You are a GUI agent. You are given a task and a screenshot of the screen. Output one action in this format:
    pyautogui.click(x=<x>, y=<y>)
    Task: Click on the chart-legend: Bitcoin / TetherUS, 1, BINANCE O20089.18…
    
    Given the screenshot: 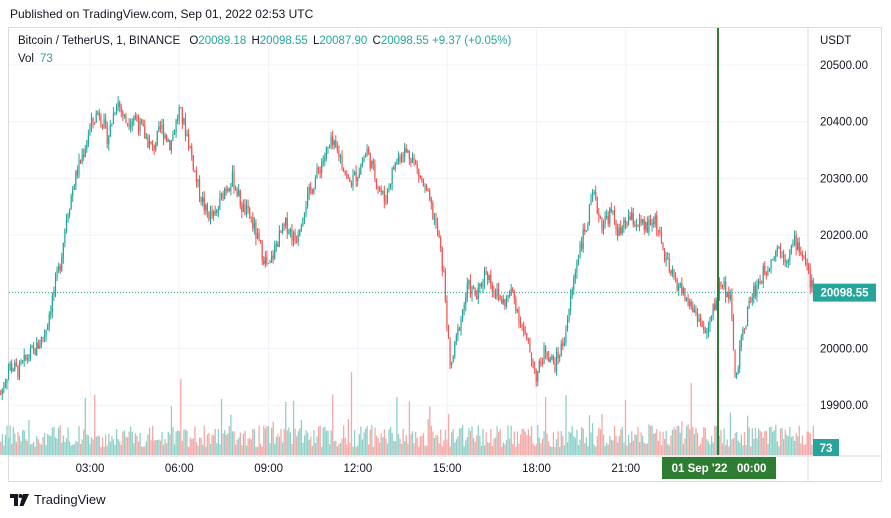 What is the action you would take?
    pyautogui.click(x=265, y=41)
    